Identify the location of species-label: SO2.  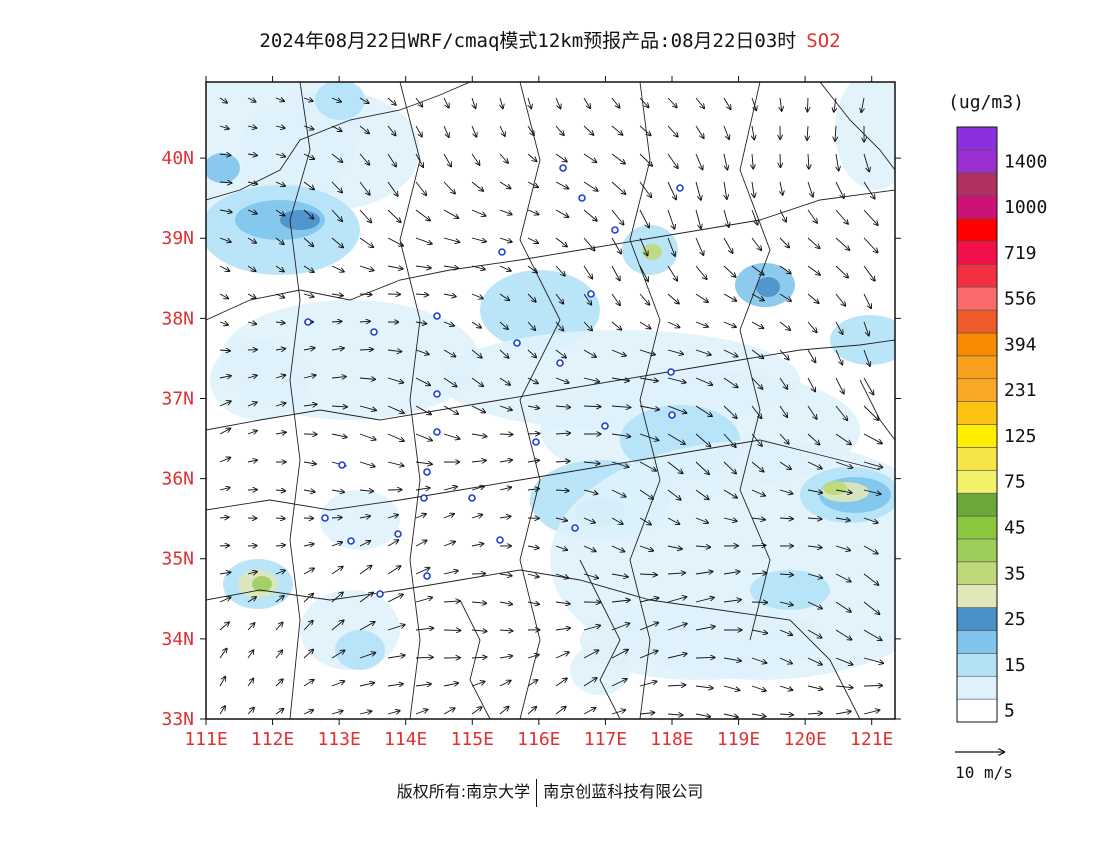
(823, 41).